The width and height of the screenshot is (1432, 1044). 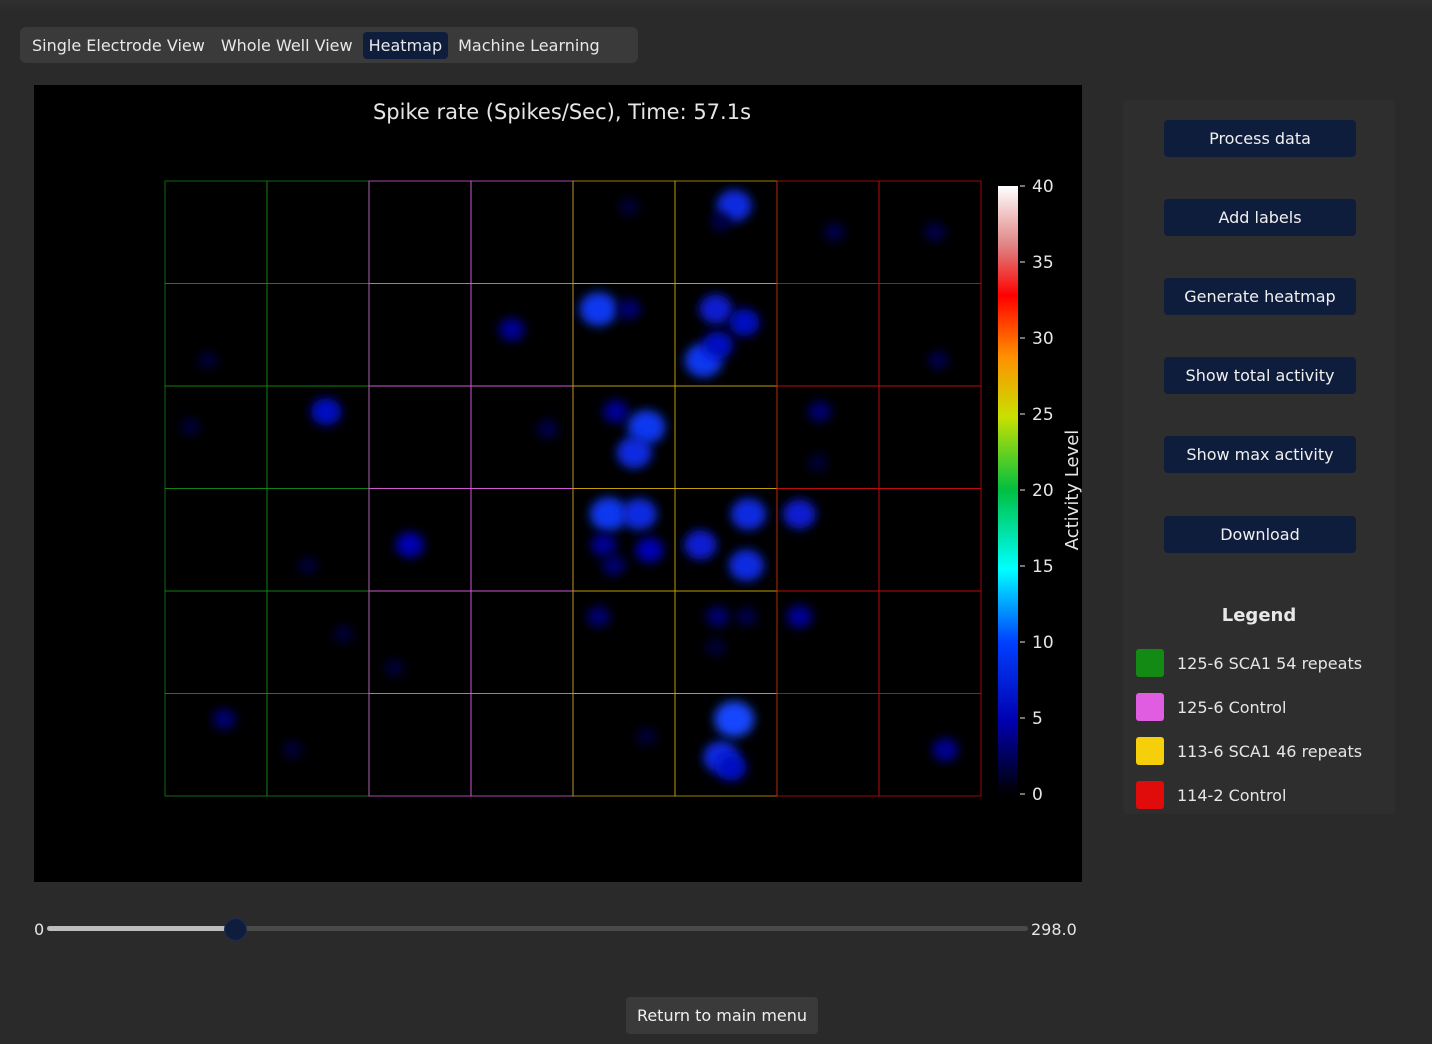 What do you see at coordinates (1008, 490) in the screenshot?
I see `colorbar` at bounding box center [1008, 490].